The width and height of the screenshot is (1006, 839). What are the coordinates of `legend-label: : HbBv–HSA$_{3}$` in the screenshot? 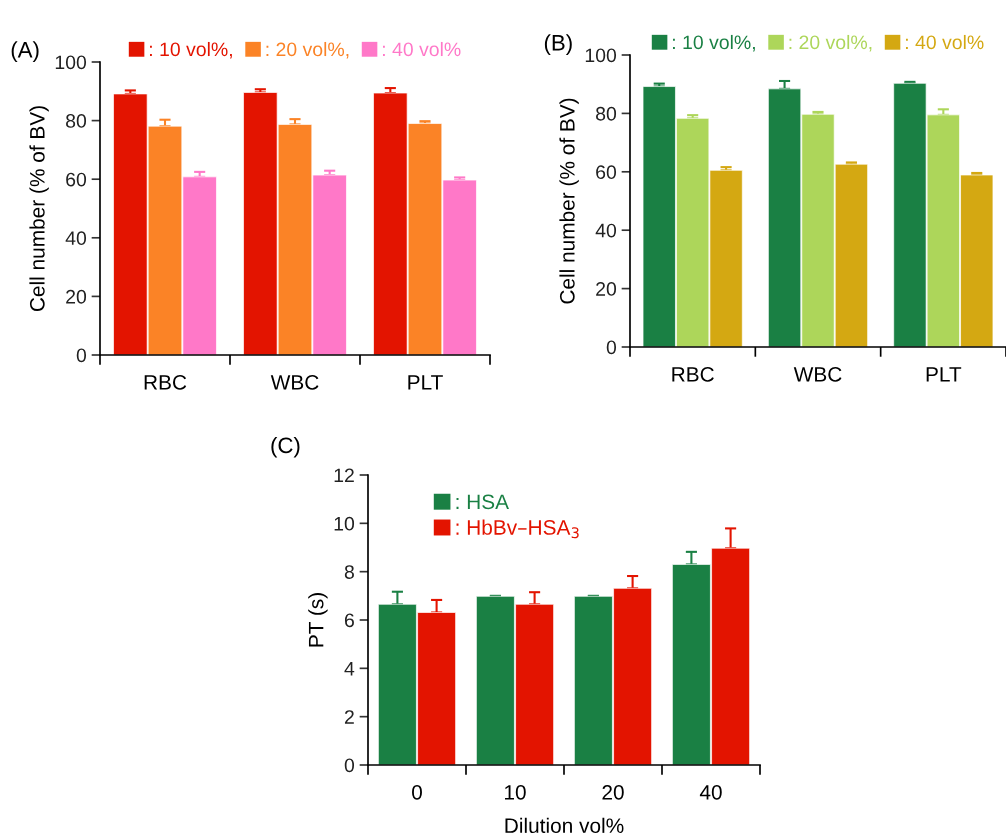 It's located at (517, 529).